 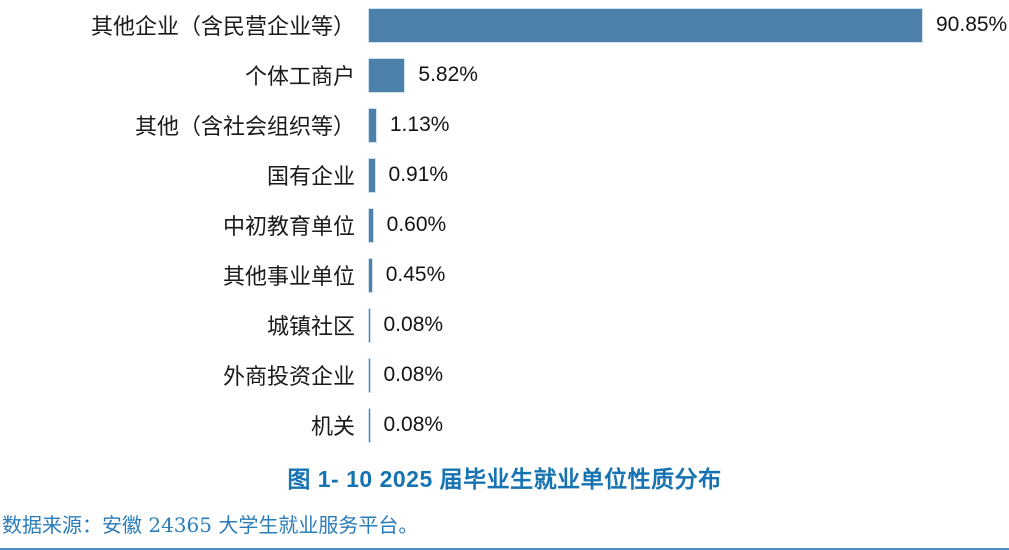 What do you see at coordinates (288, 227) in the screenshot?
I see `category-label: 中初教育单位` at bounding box center [288, 227].